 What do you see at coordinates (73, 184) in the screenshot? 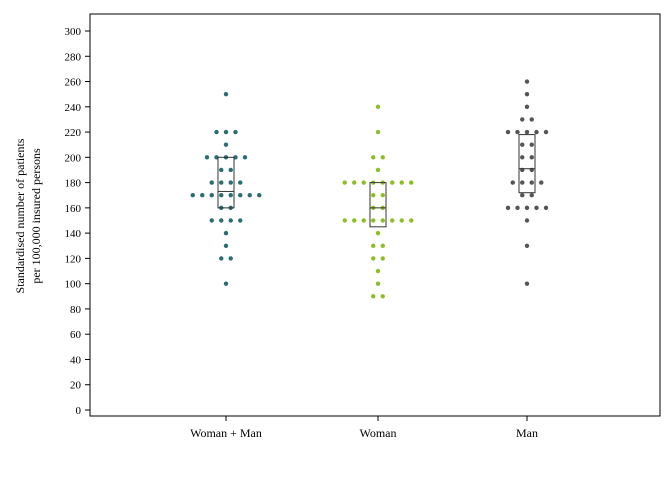
I see `y-tick-label: 180` at bounding box center [73, 184].